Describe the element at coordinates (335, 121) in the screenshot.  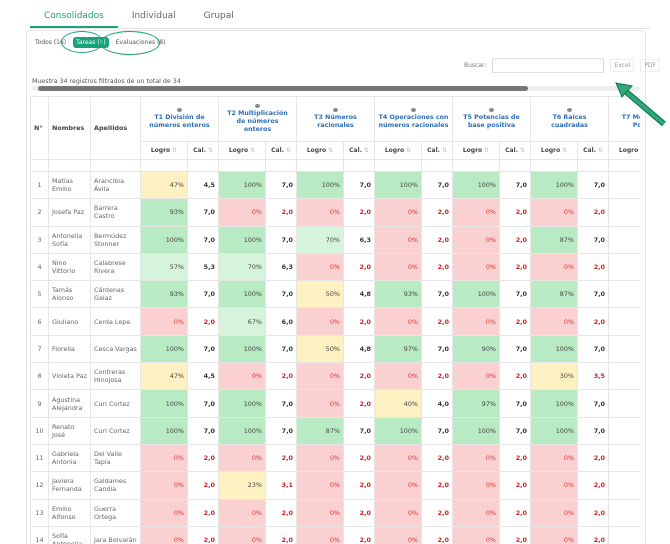
I see `task-title: T3 Números racionales` at that location.